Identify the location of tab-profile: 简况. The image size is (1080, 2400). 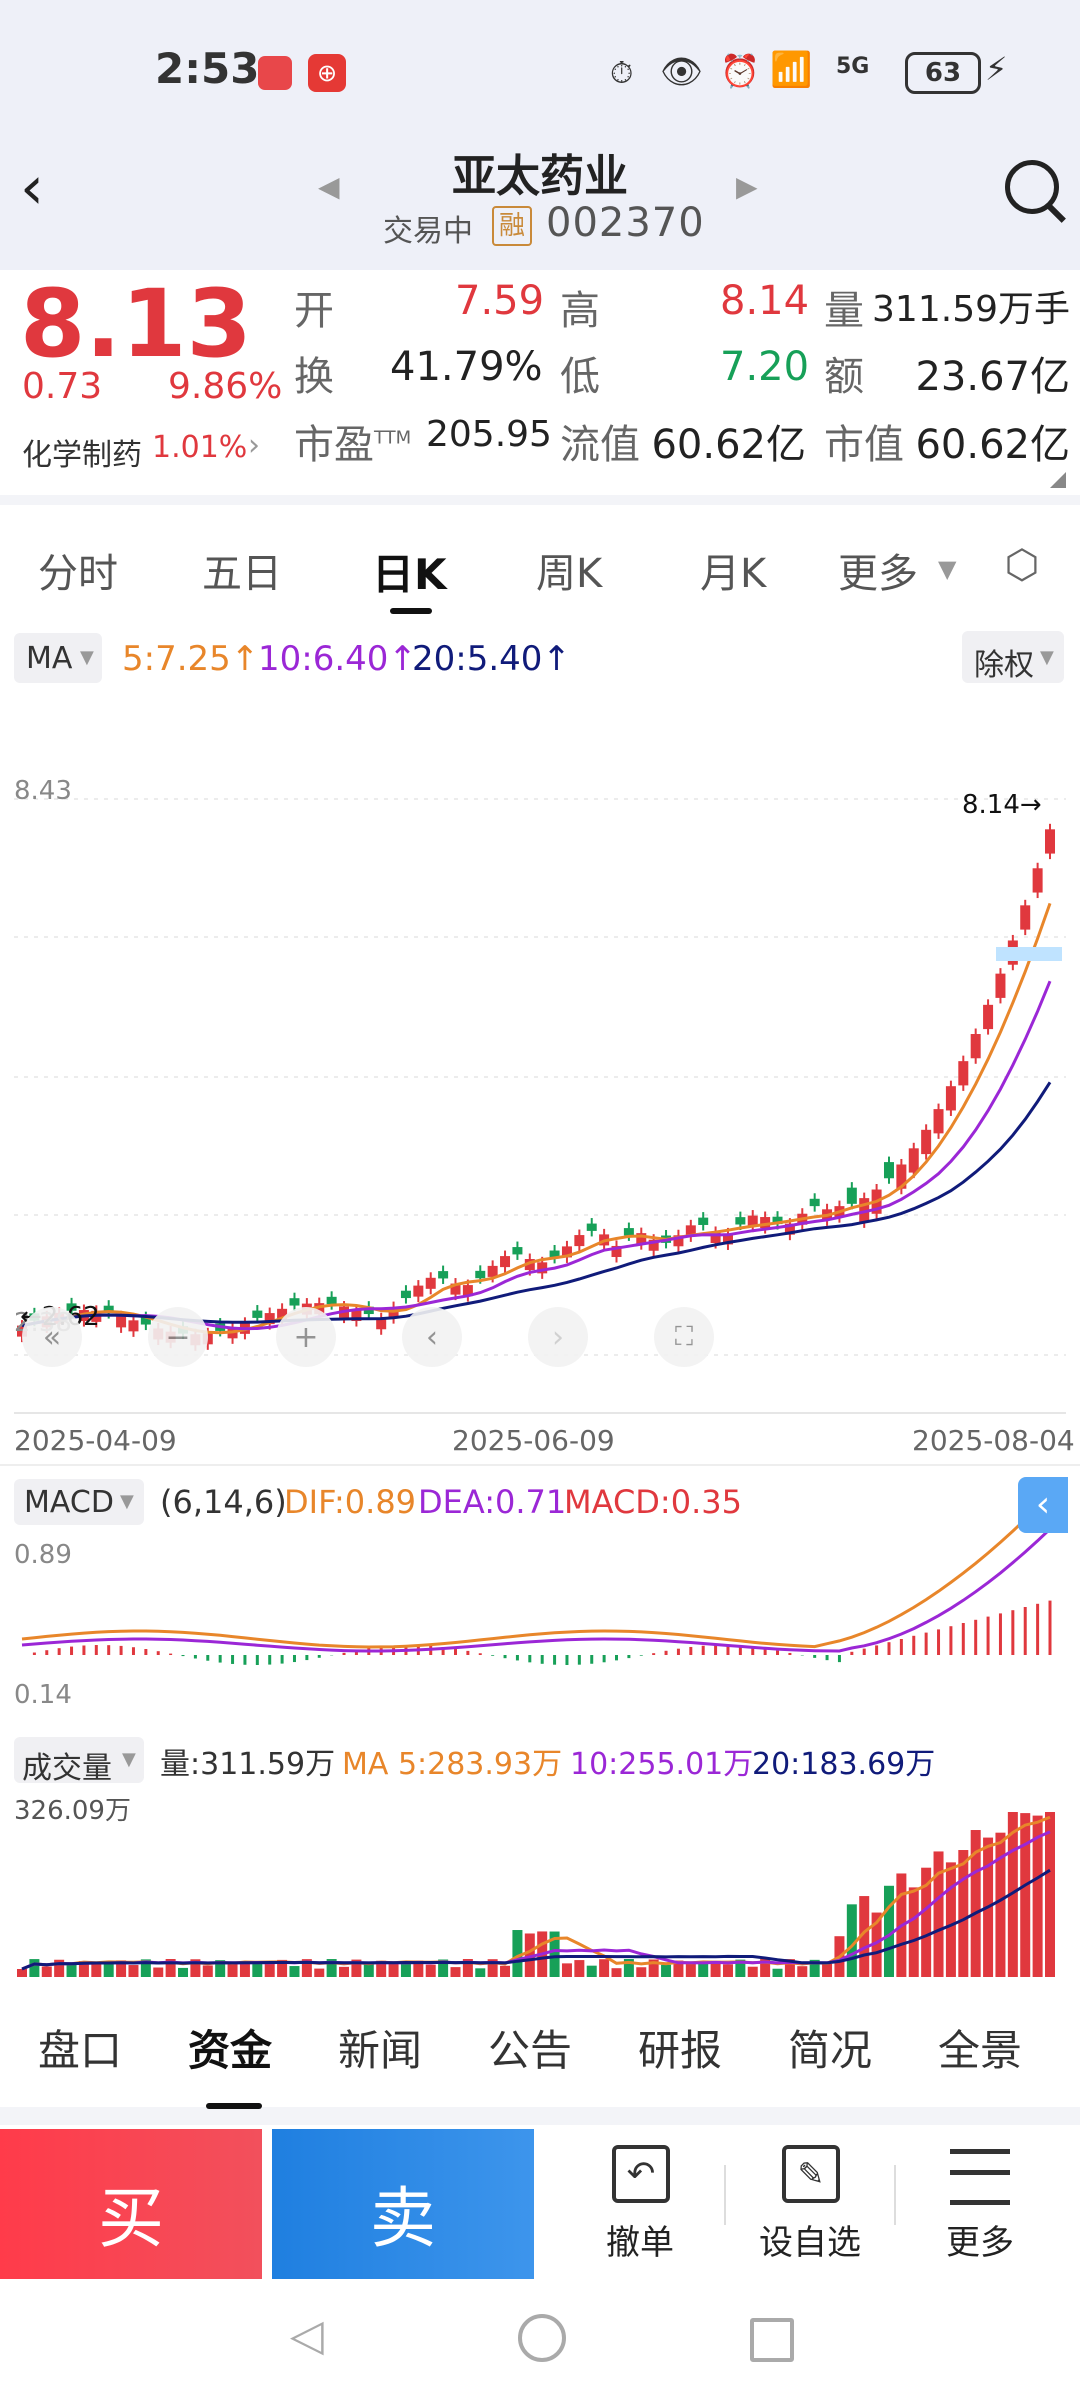
(830, 2050).